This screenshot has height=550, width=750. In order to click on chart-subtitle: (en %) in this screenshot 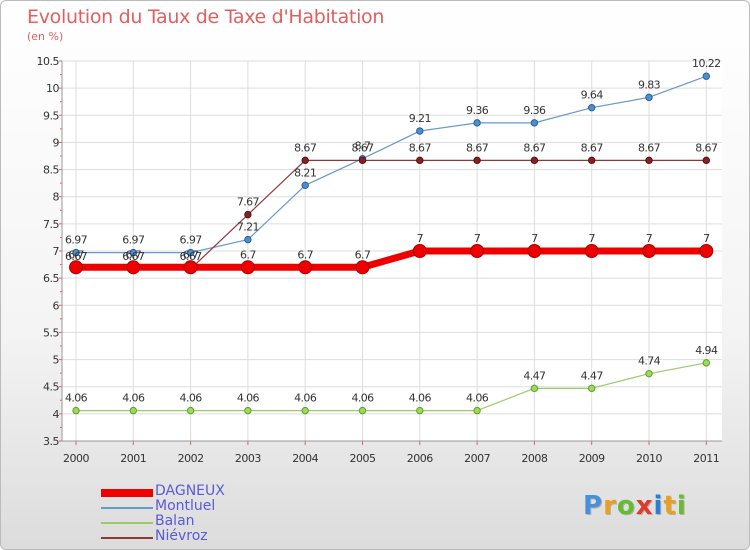, I will do `click(45, 36)`.